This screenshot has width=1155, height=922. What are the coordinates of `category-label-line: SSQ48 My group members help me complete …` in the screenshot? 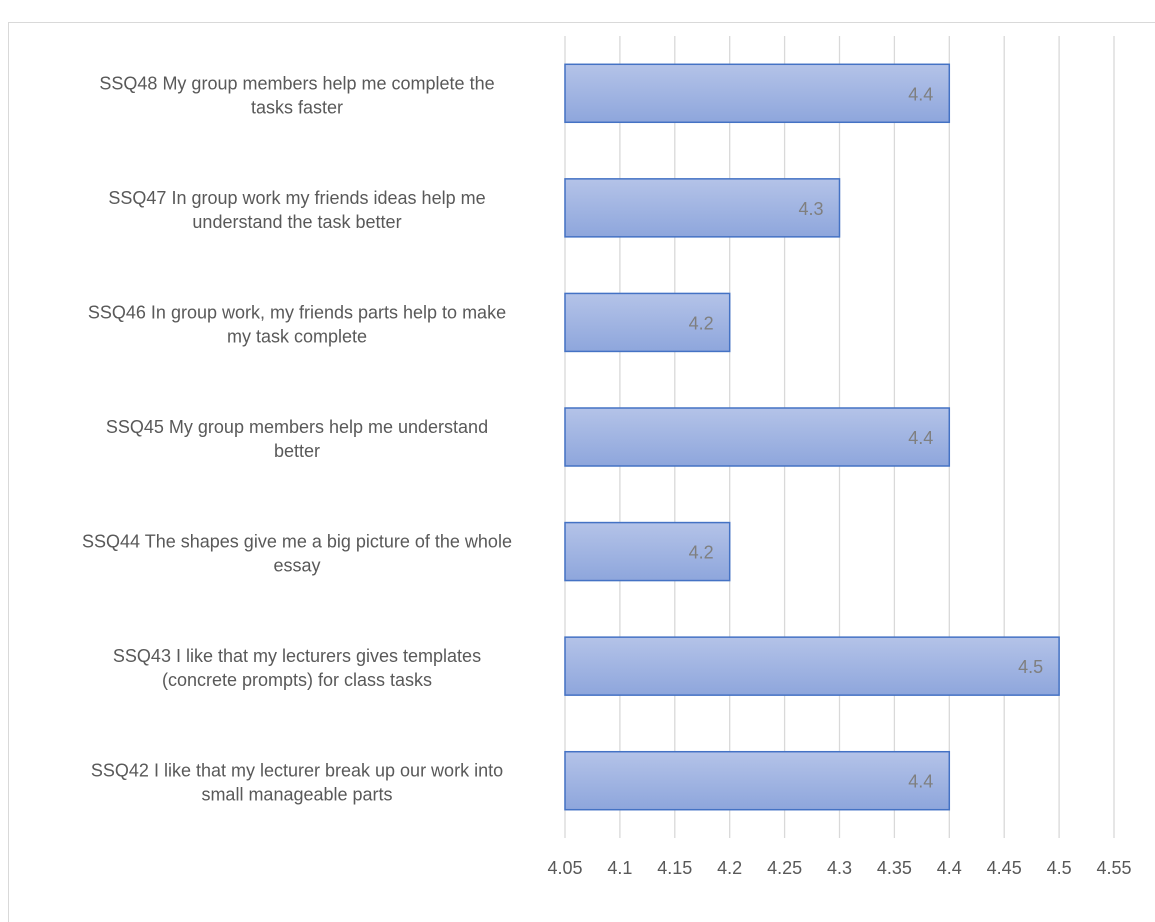 It's located at (296, 83).